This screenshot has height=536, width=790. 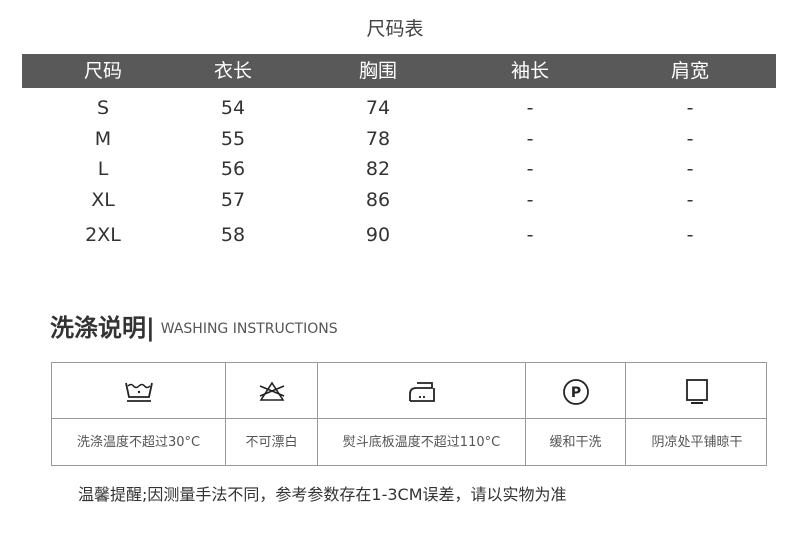 What do you see at coordinates (378, 200) in the screenshot?
I see `cell-chest: 86` at bounding box center [378, 200].